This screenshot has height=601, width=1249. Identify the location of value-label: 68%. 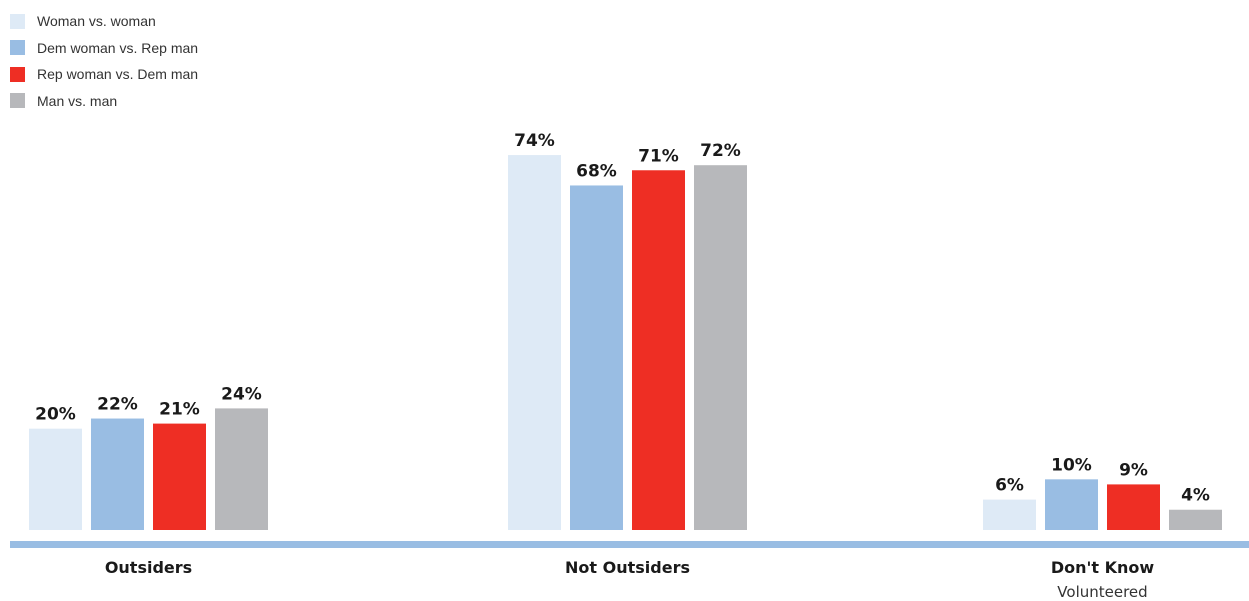
(596, 171).